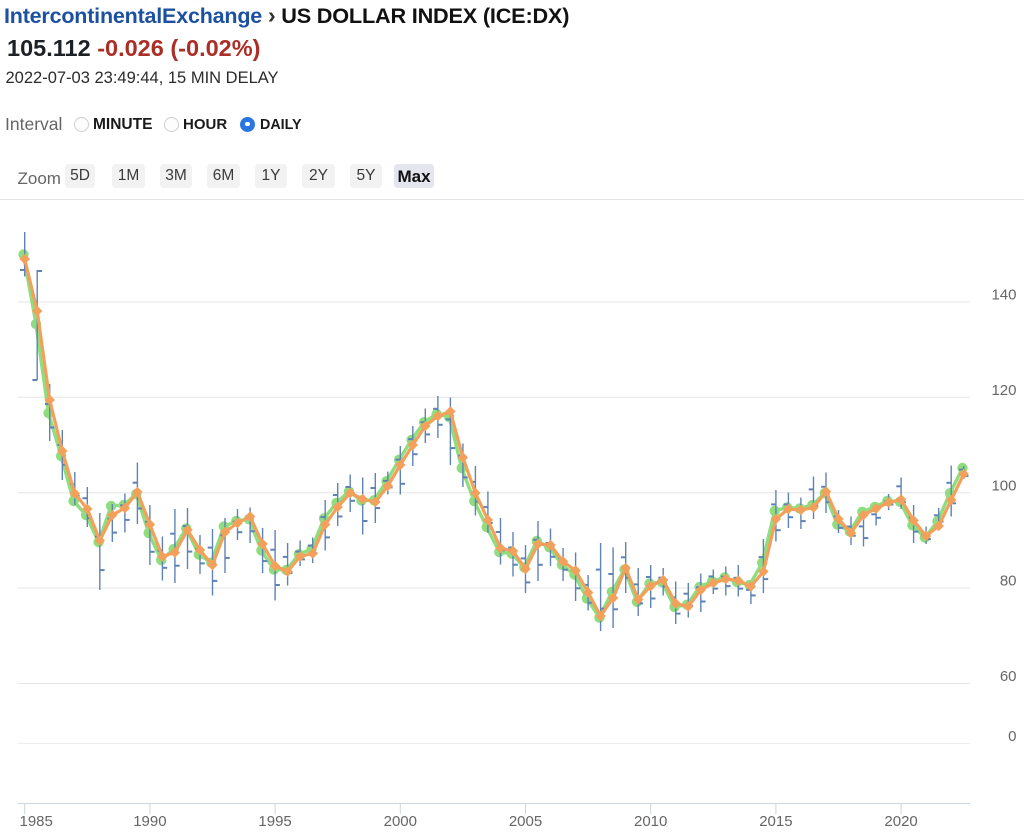  Describe the element at coordinates (36, 821) in the screenshot. I see `svg-text: 1985` at that location.